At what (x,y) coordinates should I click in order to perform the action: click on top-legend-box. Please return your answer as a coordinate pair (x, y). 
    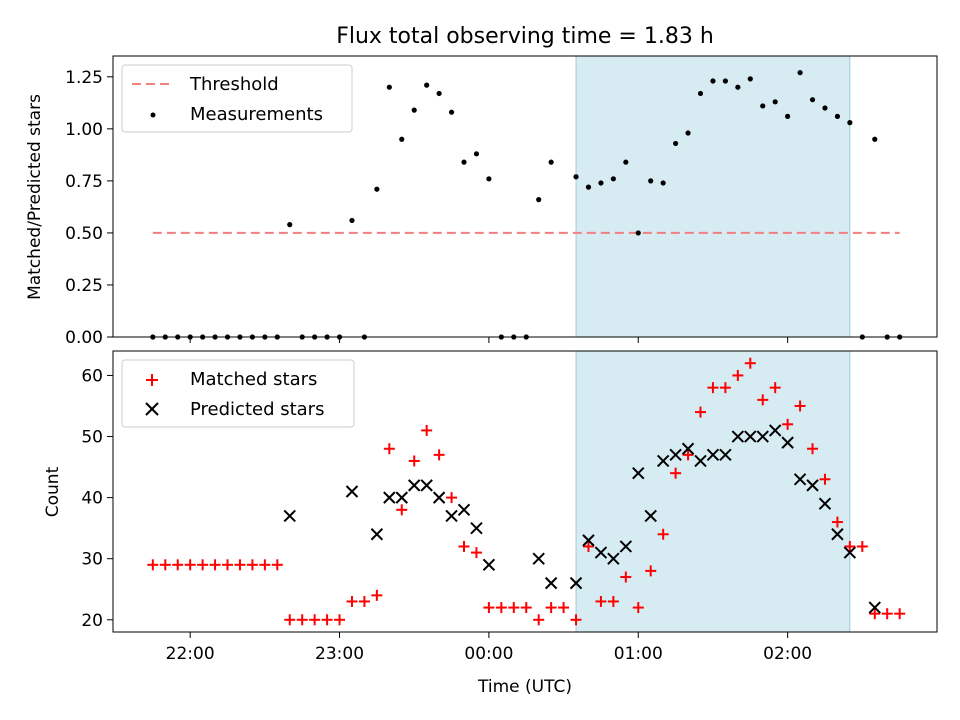
    Looking at the image, I should click on (237, 98).